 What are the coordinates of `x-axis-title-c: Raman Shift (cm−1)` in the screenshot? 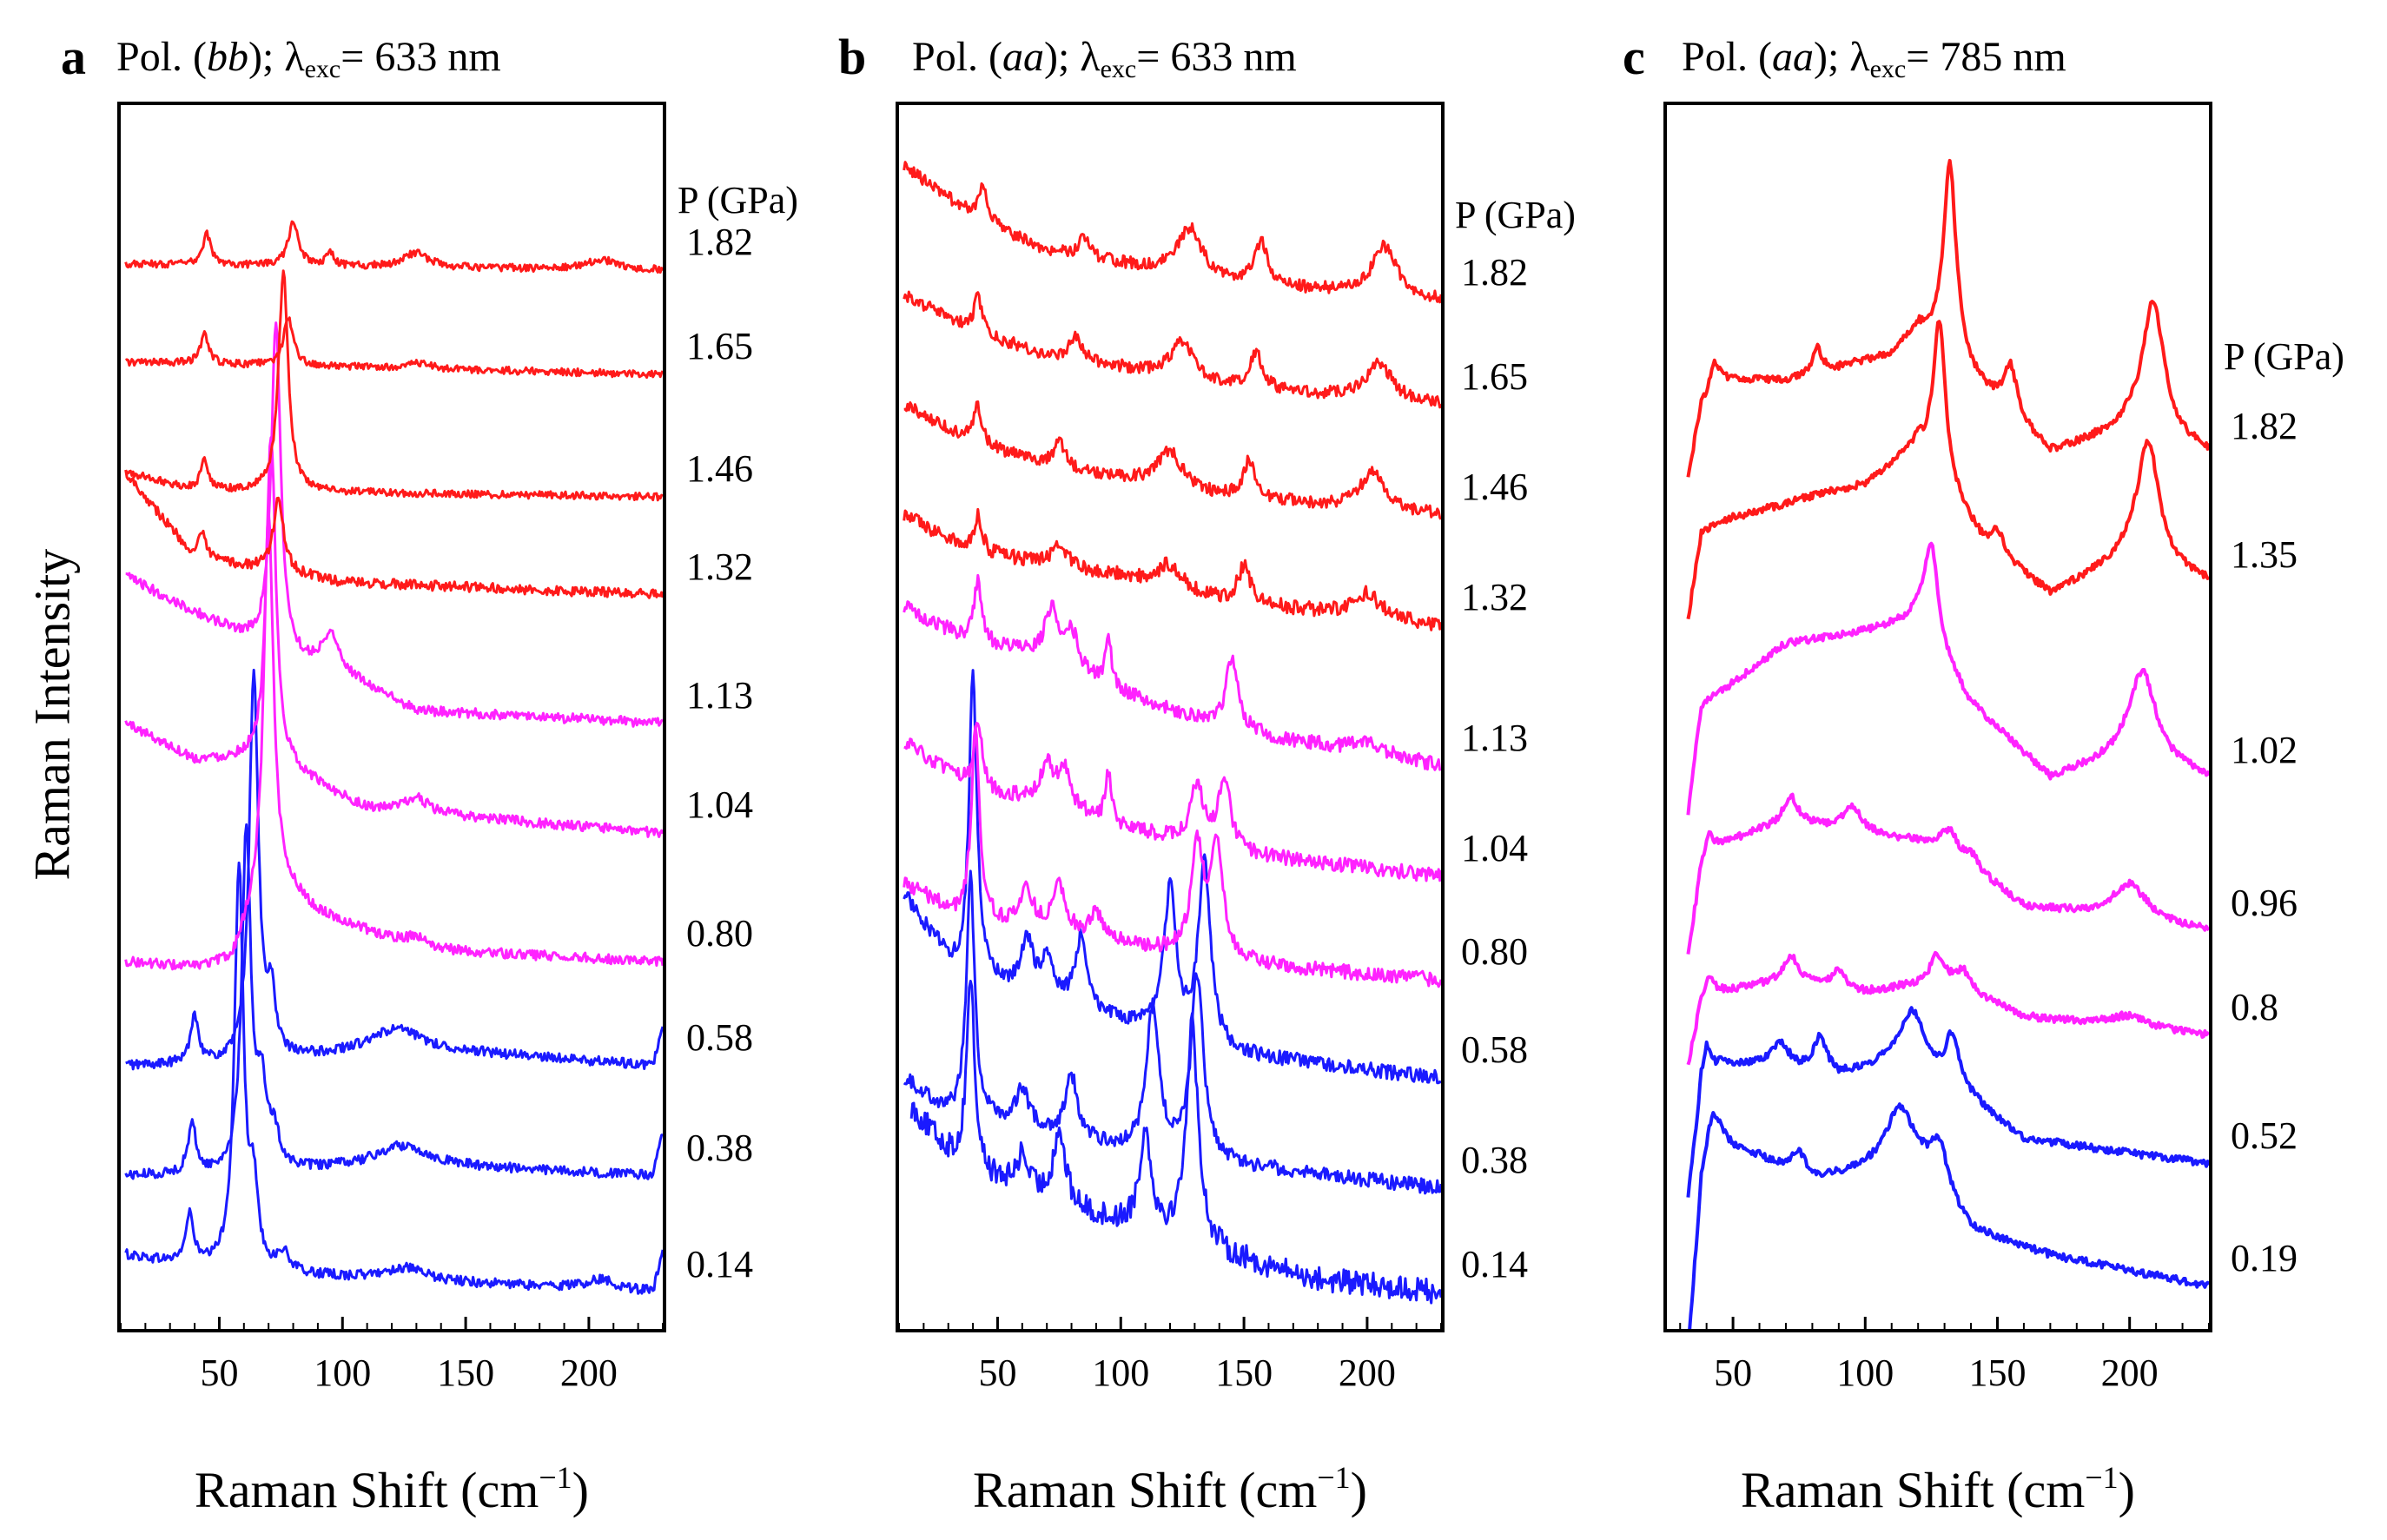 It's located at (1938, 1489).